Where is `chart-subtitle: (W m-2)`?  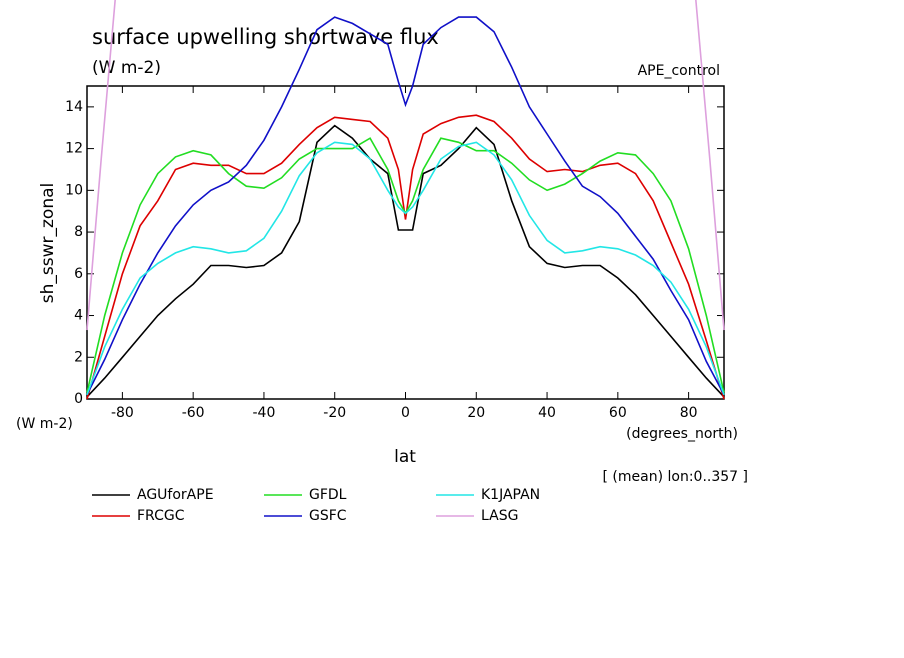
chart-subtitle: (W m-2) is located at coordinates (126, 68).